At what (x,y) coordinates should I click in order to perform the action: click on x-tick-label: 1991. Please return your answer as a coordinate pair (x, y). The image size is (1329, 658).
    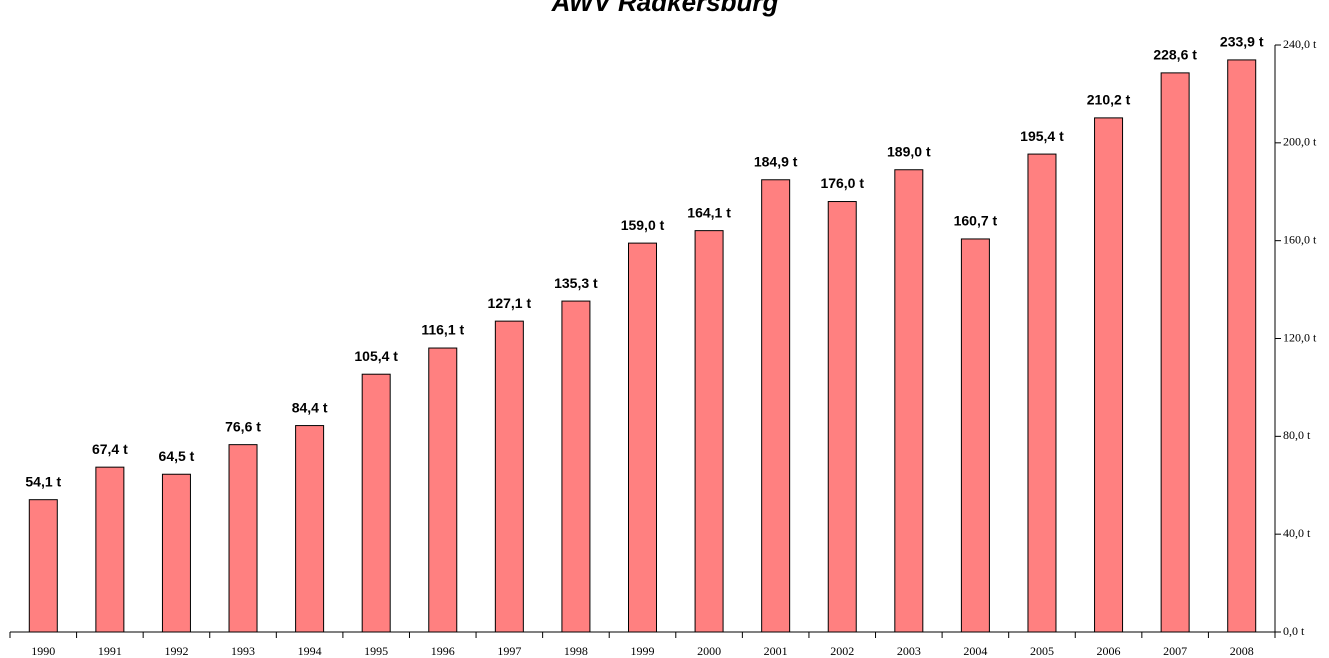
    Looking at the image, I should click on (110, 651).